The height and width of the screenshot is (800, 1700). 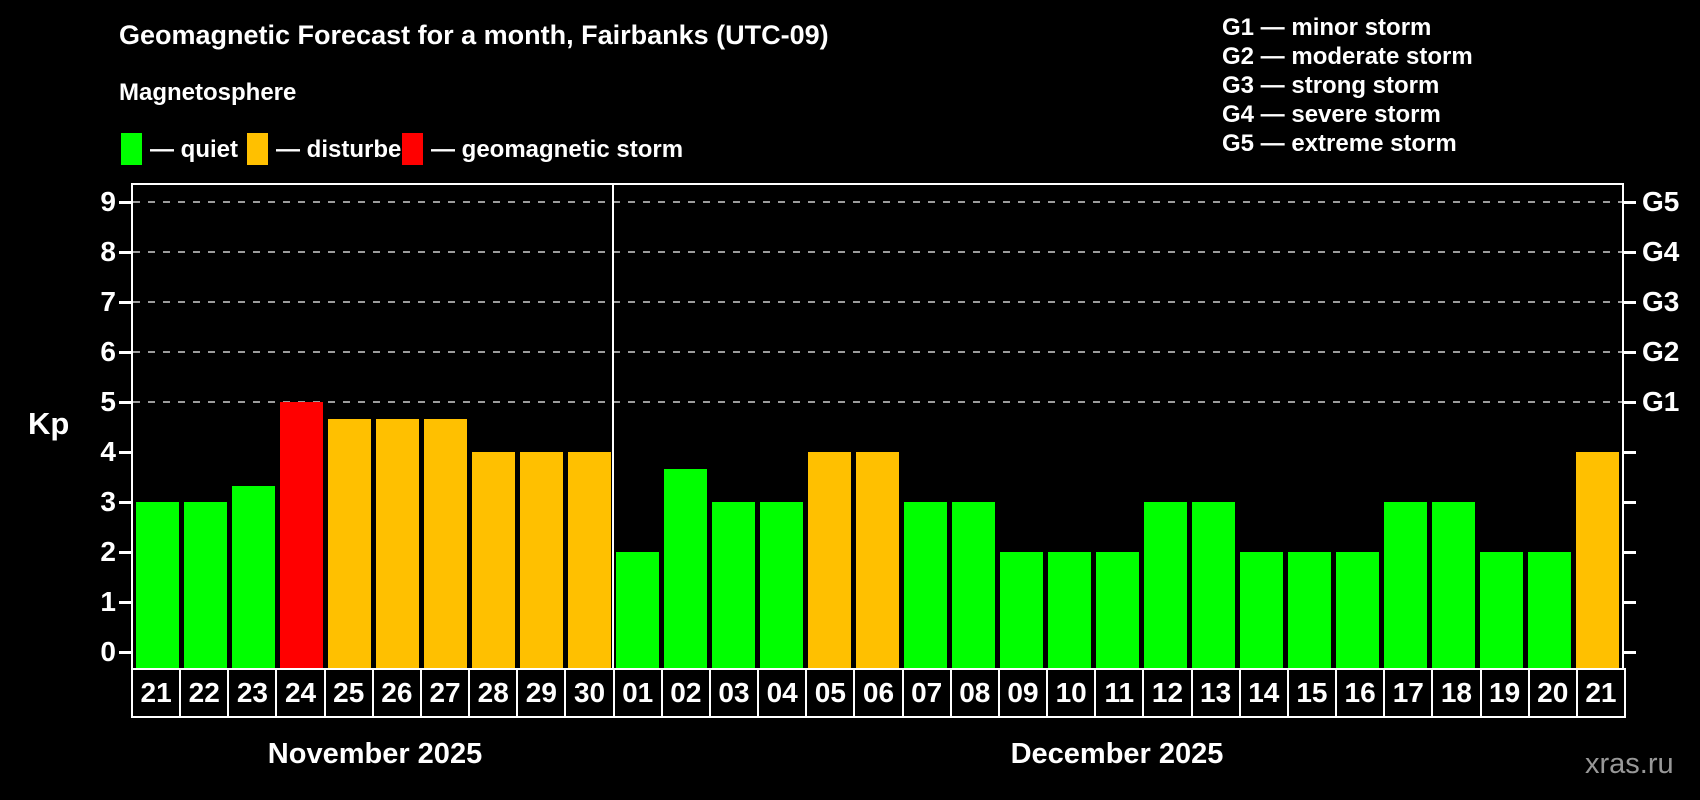 I want to click on date-cell-dec-18: 18, so click(x=1456, y=693).